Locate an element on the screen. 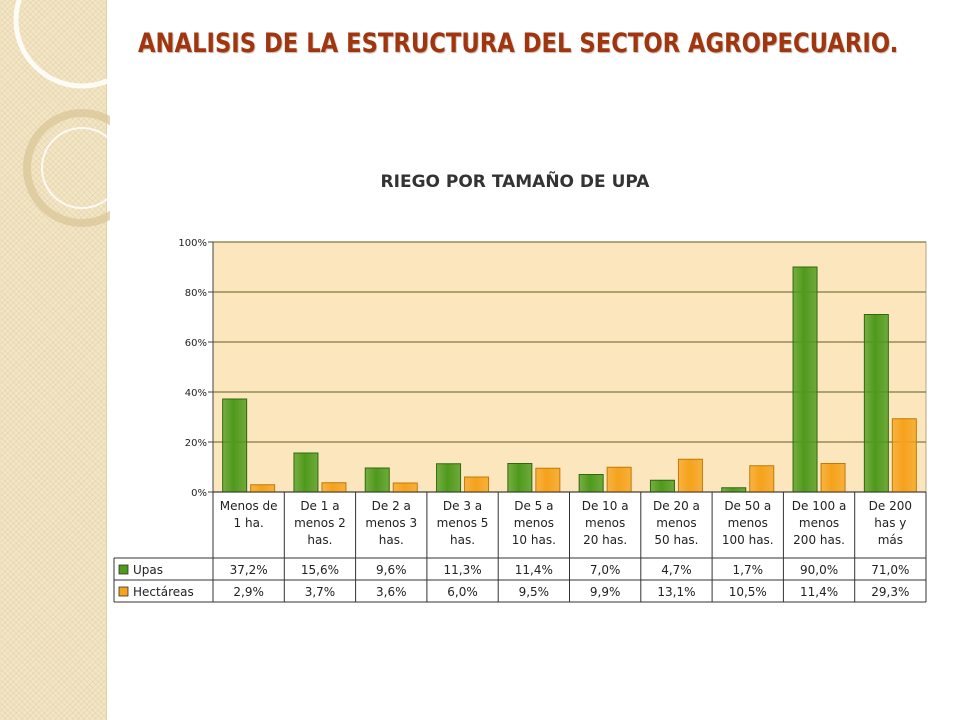 This screenshot has width=960, height=720. x-tick-label: 1 ha. is located at coordinates (249, 523).